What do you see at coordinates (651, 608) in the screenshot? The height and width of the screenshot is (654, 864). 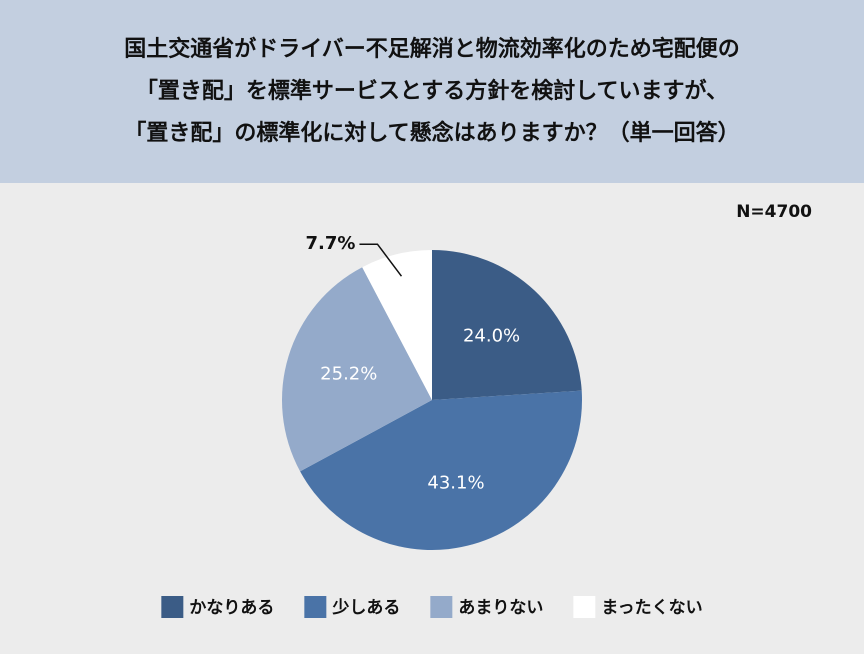 I see `legend-label: まったくない` at bounding box center [651, 608].